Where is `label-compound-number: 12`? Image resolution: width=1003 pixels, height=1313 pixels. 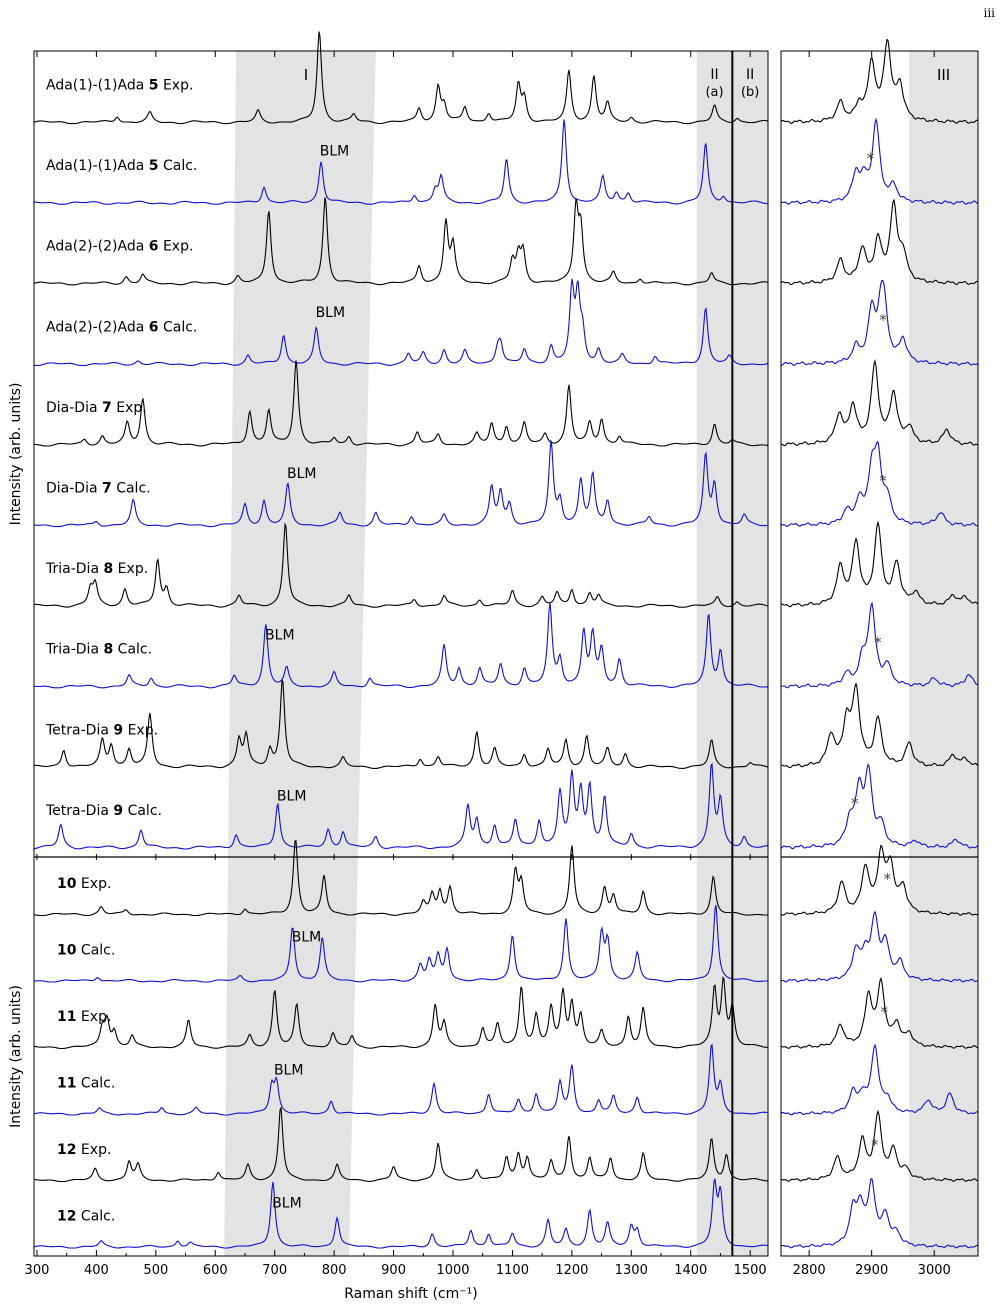 label-compound-number: 12 is located at coordinates (66, 1217).